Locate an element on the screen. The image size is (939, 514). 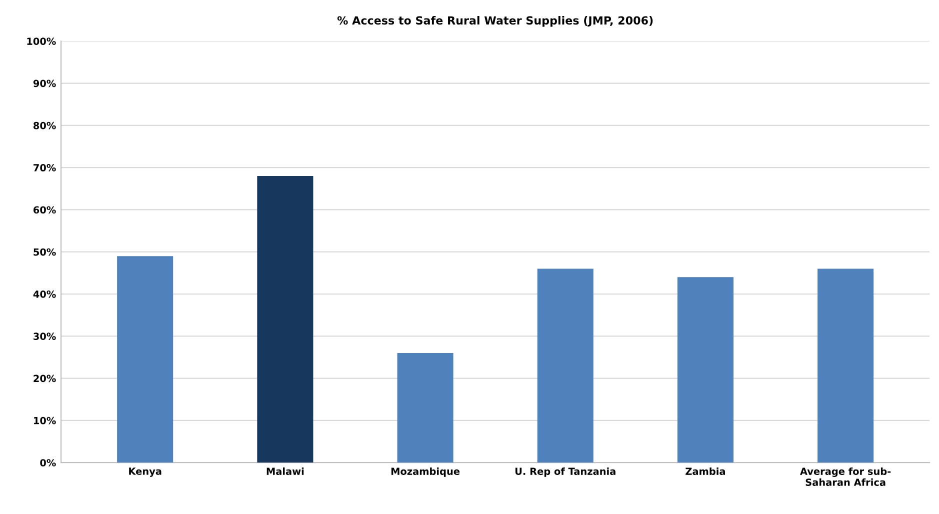
x-tick-label: Zambia is located at coordinates (705, 471).